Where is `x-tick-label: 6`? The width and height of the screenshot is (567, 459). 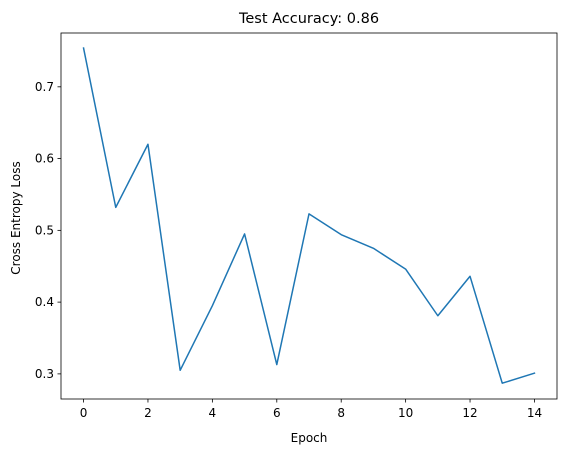 x-tick-label: 6 is located at coordinates (277, 413).